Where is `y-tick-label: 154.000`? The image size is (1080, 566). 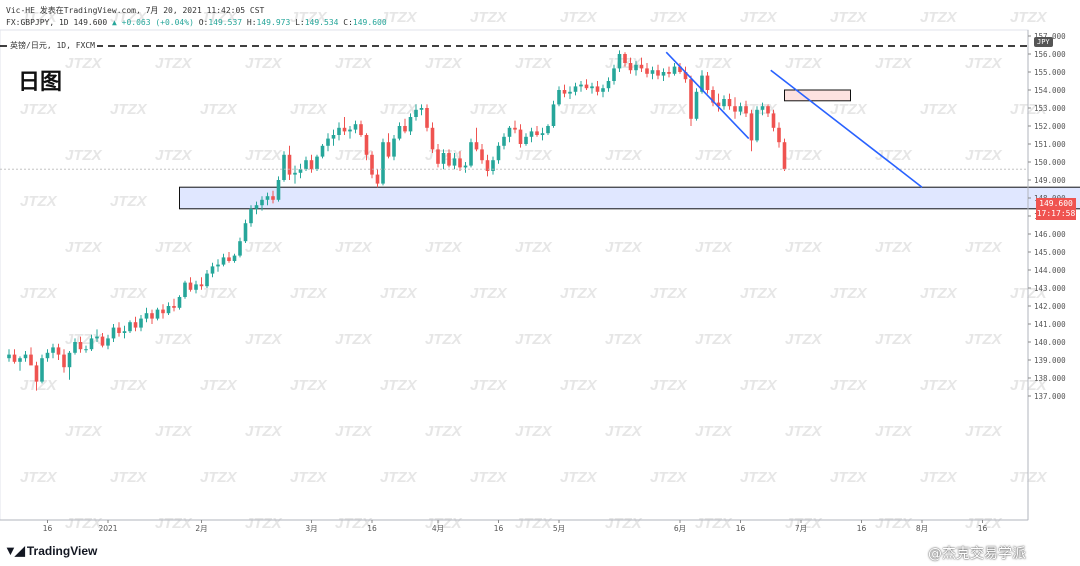 y-tick-label: 154.000 is located at coordinates (1050, 90).